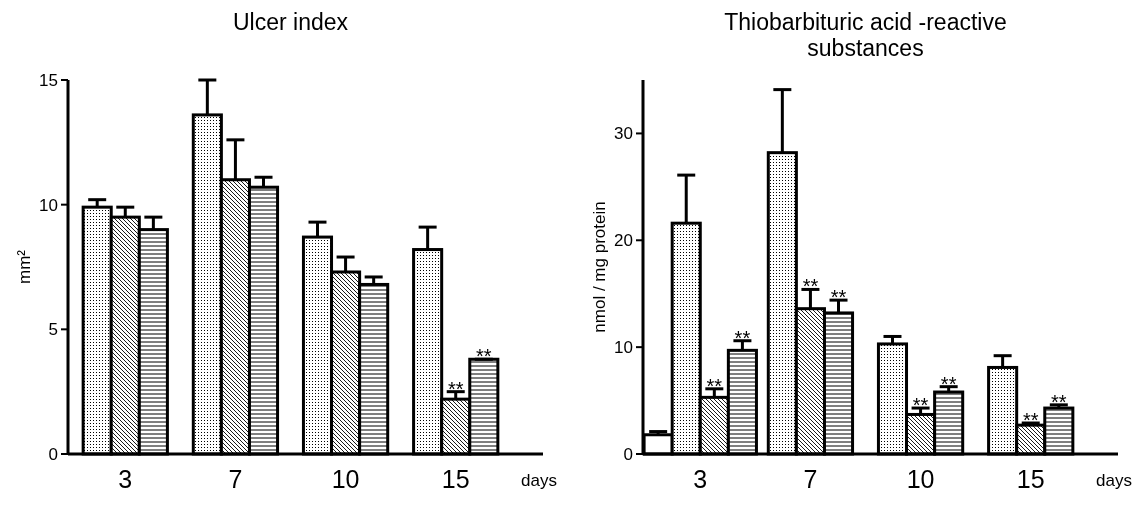 The width and height of the screenshot is (1147, 507). What do you see at coordinates (290, 22) in the screenshot?
I see `chart-title: Ulcer index` at bounding box center [290, 22].